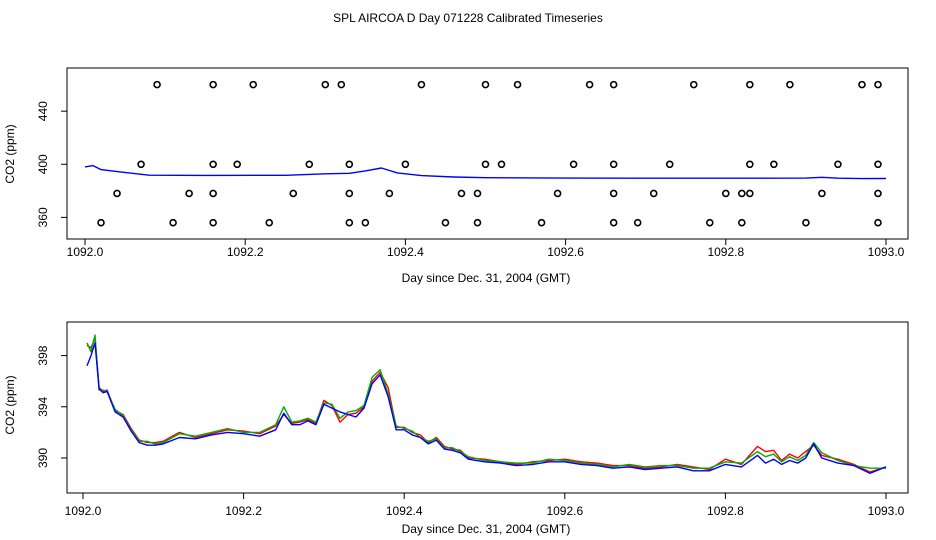  I want to click on x-axis-bottom: 1092.0 1092.2 1092.4 1092.6 1092.8 1093.0, so click(485, 505).